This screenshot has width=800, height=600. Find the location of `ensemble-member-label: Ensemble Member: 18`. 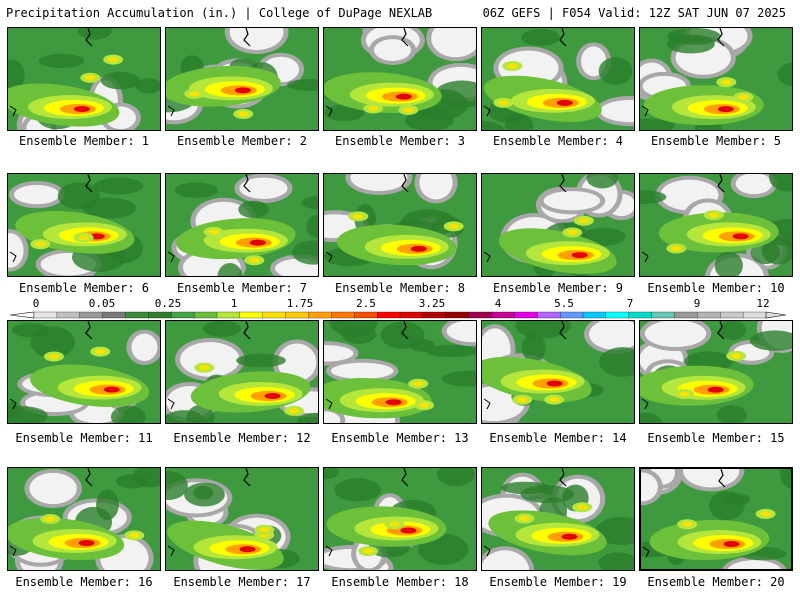

ensemble-member-label: Ensemble Member: 18 is located at coordinates (400, 582).